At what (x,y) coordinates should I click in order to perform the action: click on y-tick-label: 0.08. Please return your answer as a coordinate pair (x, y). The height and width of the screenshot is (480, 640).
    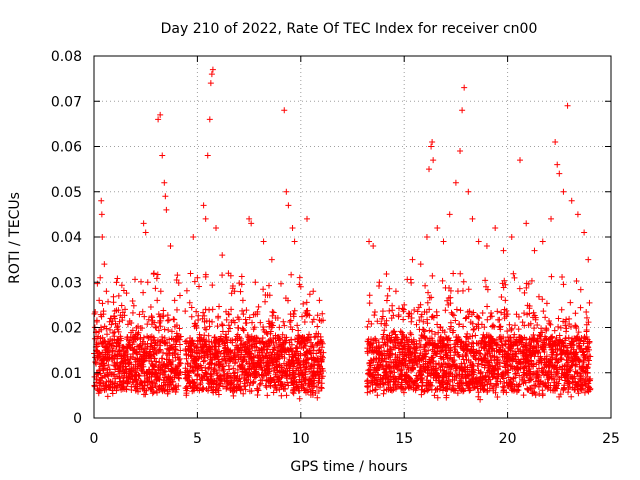
    Looking at the image, I should click on (66, 57).